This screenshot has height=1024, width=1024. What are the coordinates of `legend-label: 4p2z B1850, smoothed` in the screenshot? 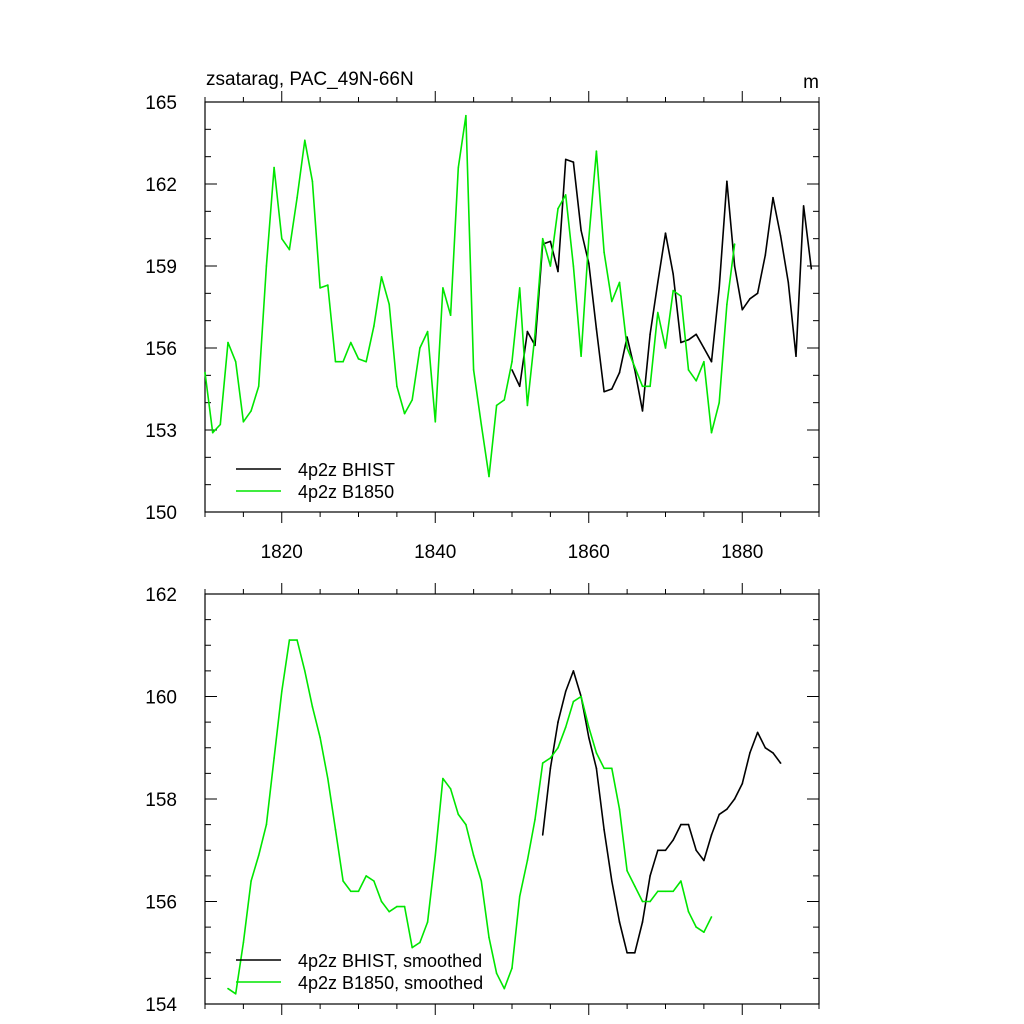 It's located at (390, 983).